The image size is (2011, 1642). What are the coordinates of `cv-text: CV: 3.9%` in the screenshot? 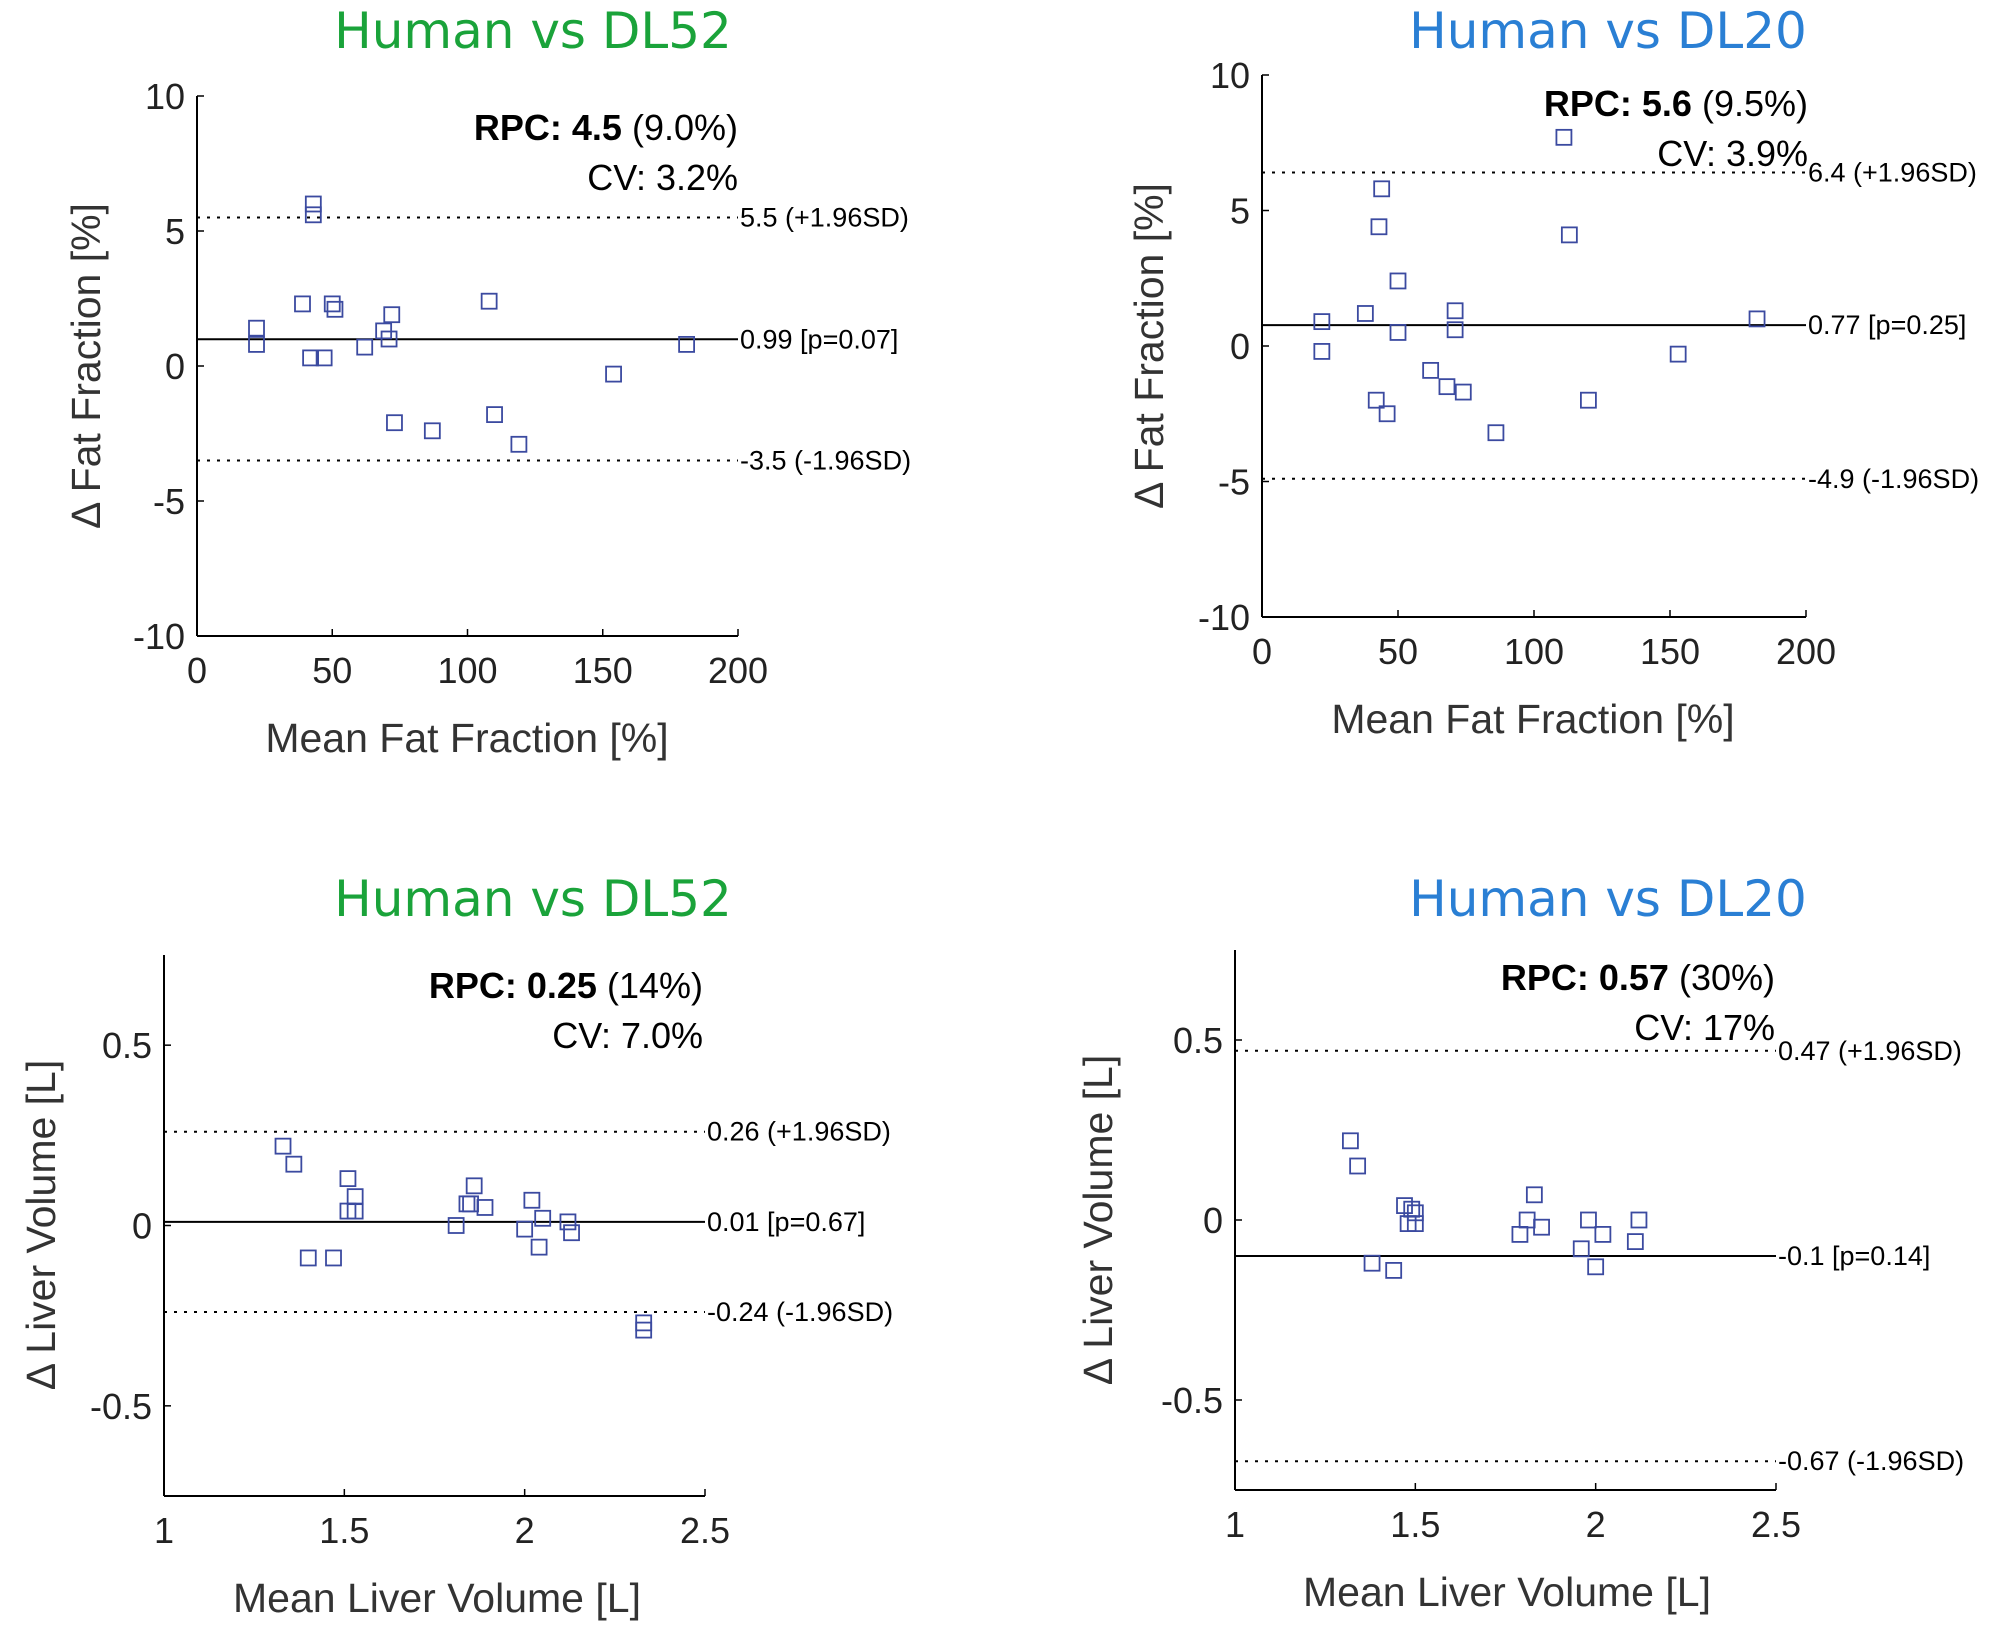 It's located at (1732, 153).